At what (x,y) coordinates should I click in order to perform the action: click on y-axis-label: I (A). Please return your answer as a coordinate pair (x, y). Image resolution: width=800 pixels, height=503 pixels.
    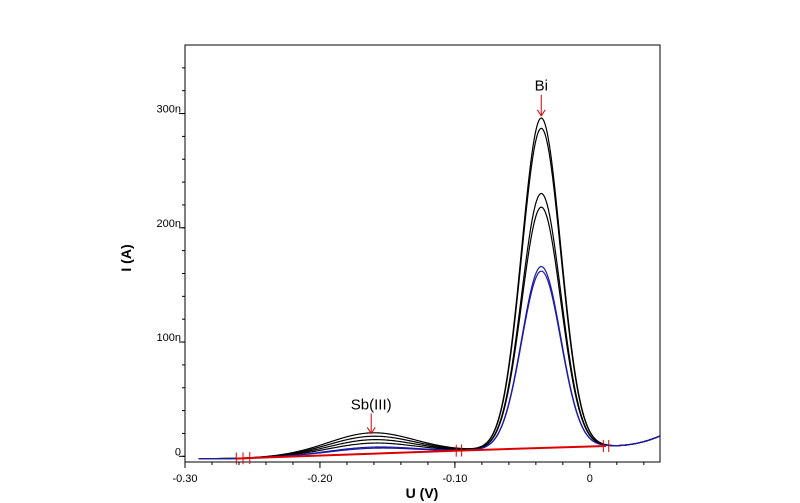
    Looking at the image, I should click on (126, 257).